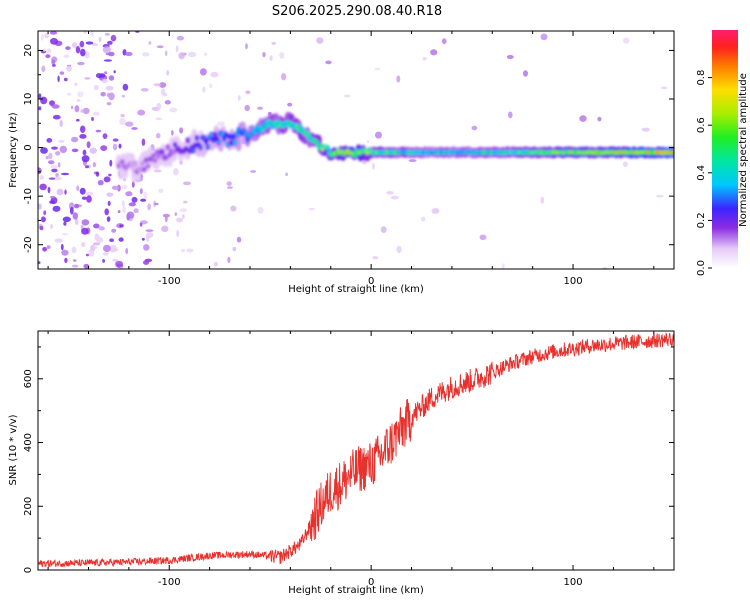 Image resolution: width=750 pixels, height=600 pixels. Describe the element at coordinates (371, 582) in the screenshot. I see `snr-x-tick-label: 0` at that location.